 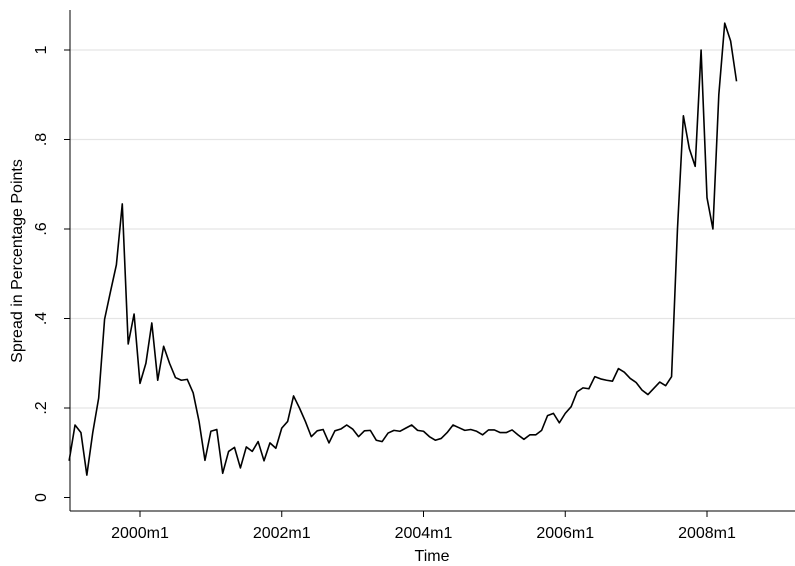 What do you see at coordinates (424, 533) in the screenshot?
I see `x-tick-label-2: 2004m1` at bounding box center [424, 533].